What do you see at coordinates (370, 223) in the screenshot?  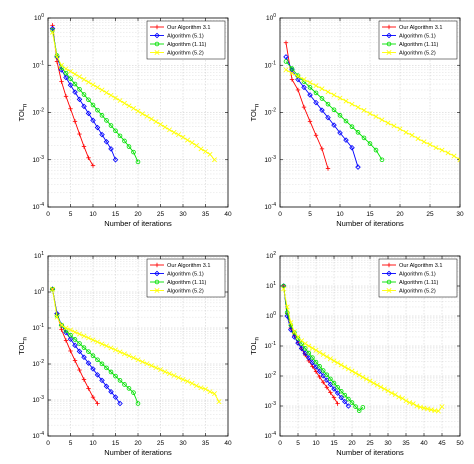 I see `x-axis-label: Number of iterations` at bounding box center [370, 223].